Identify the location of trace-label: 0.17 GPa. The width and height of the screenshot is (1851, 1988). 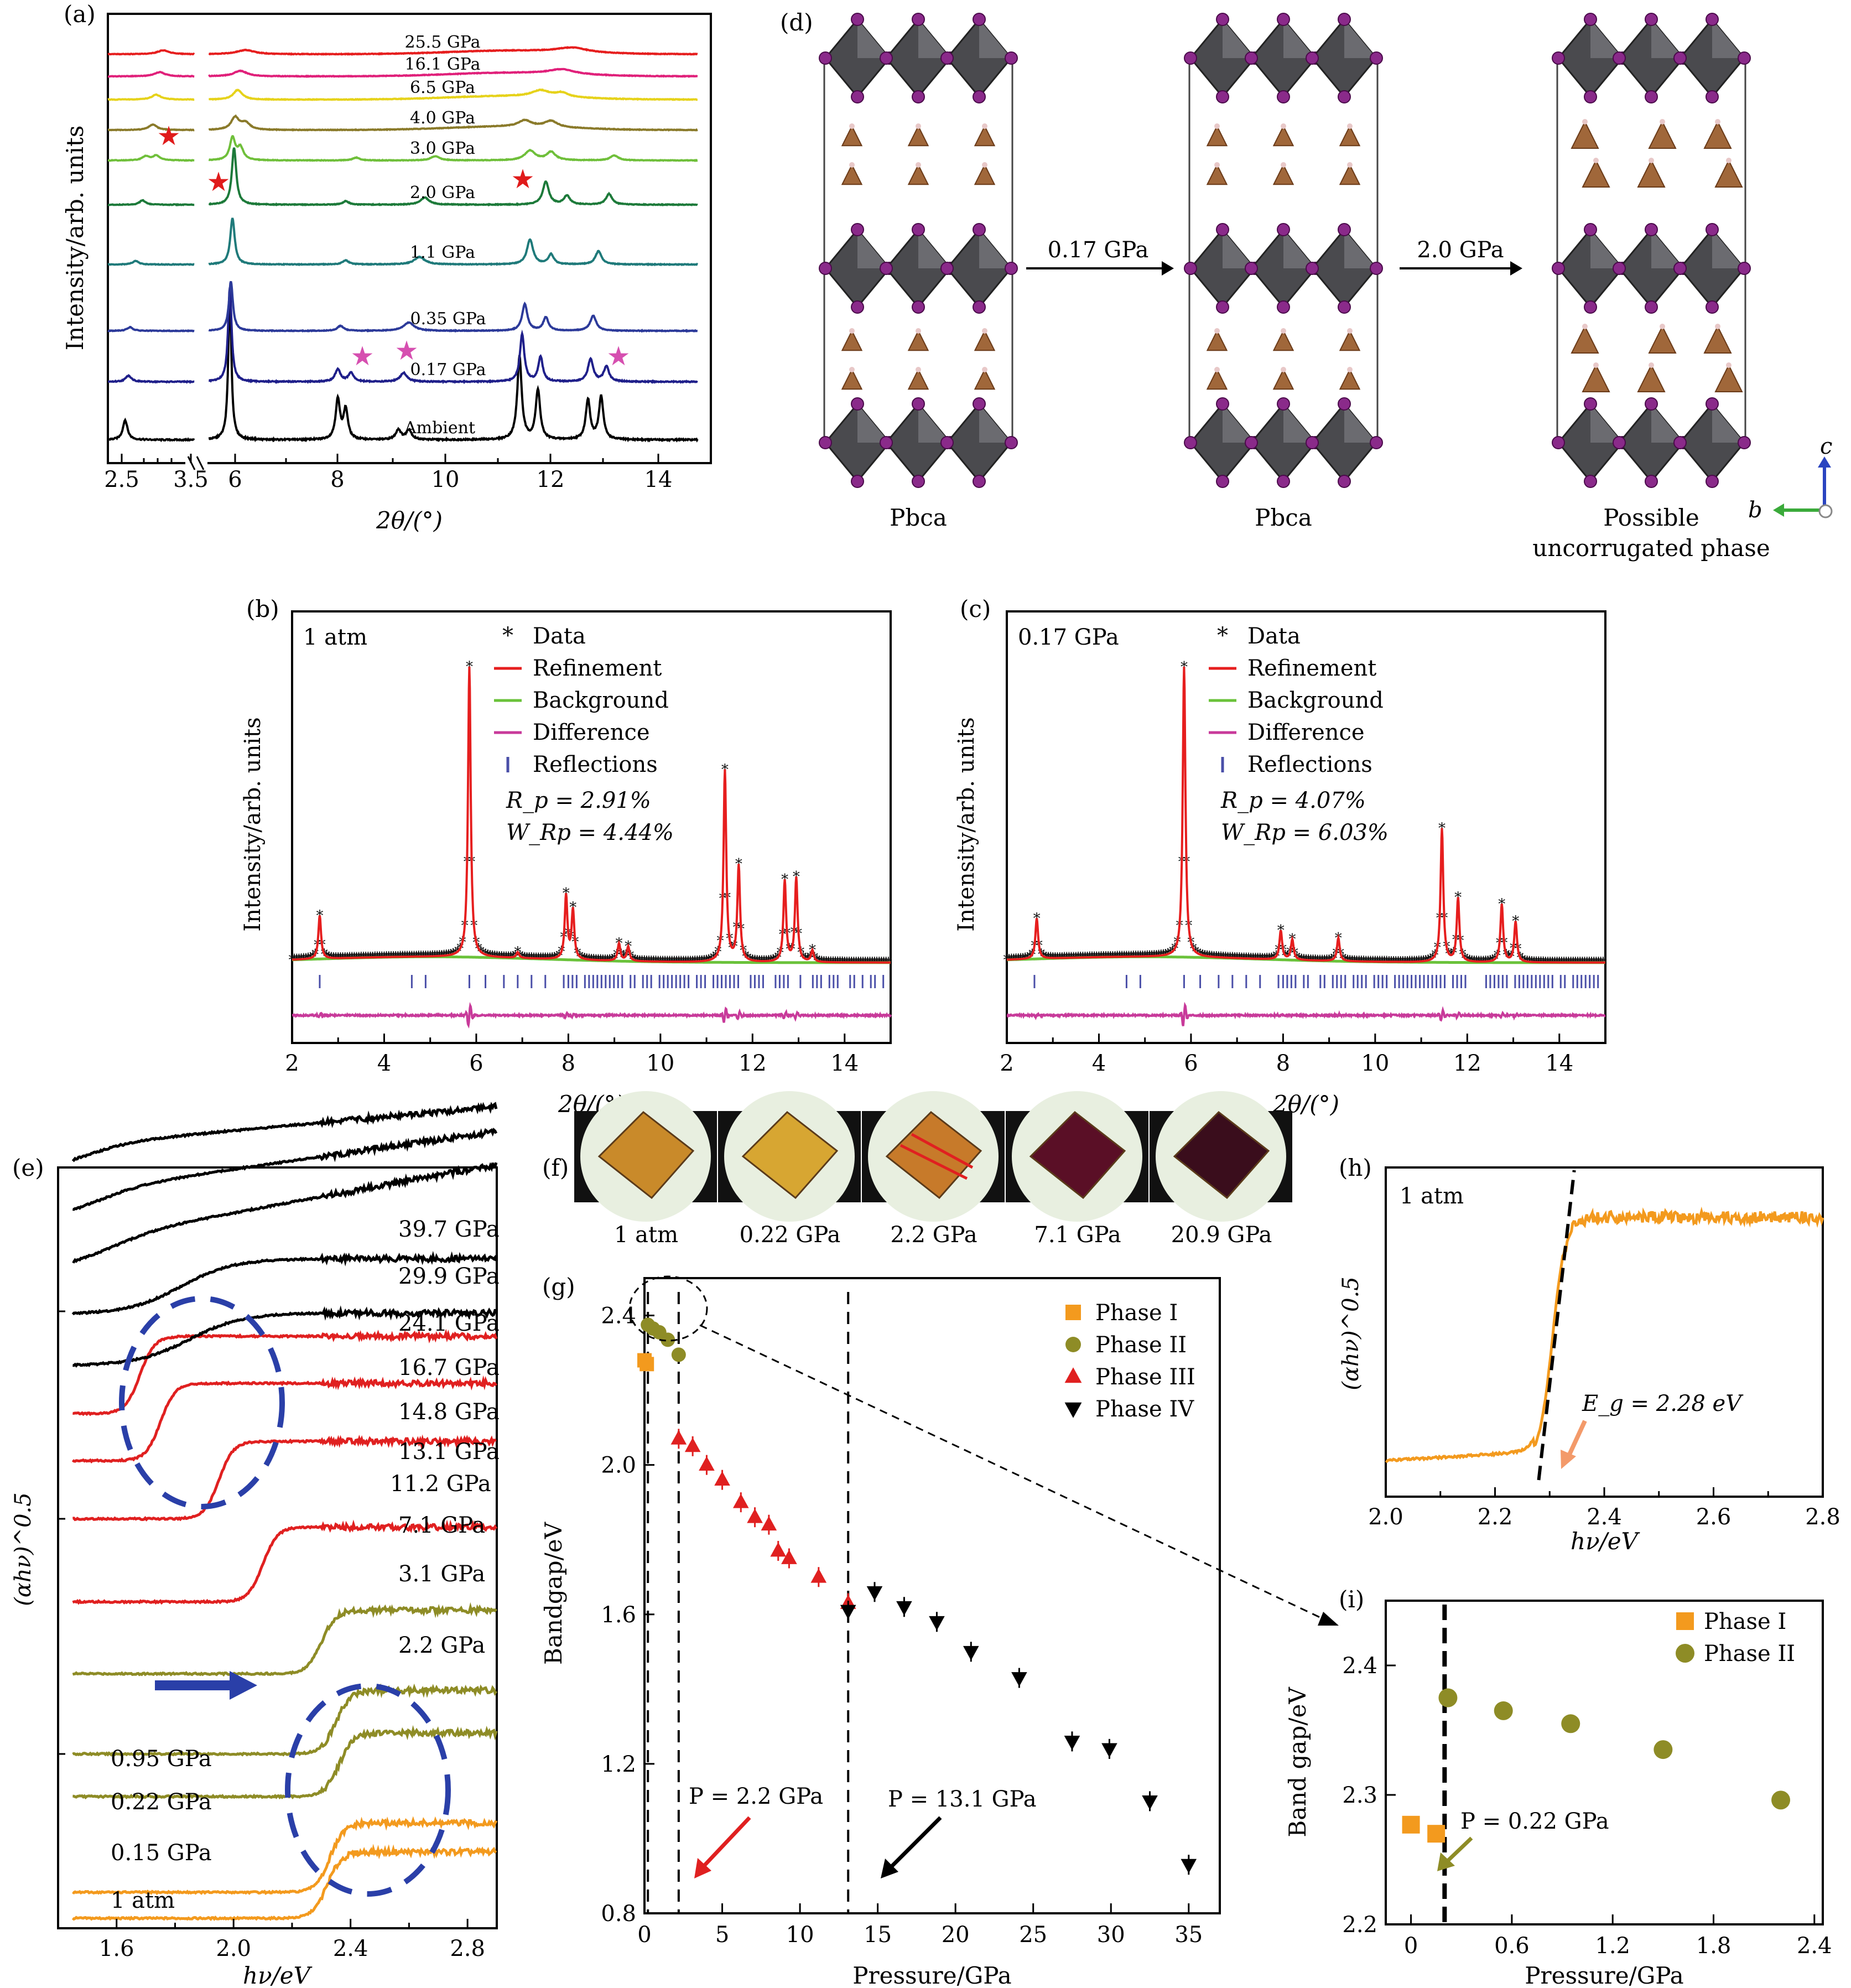
(448, 370).